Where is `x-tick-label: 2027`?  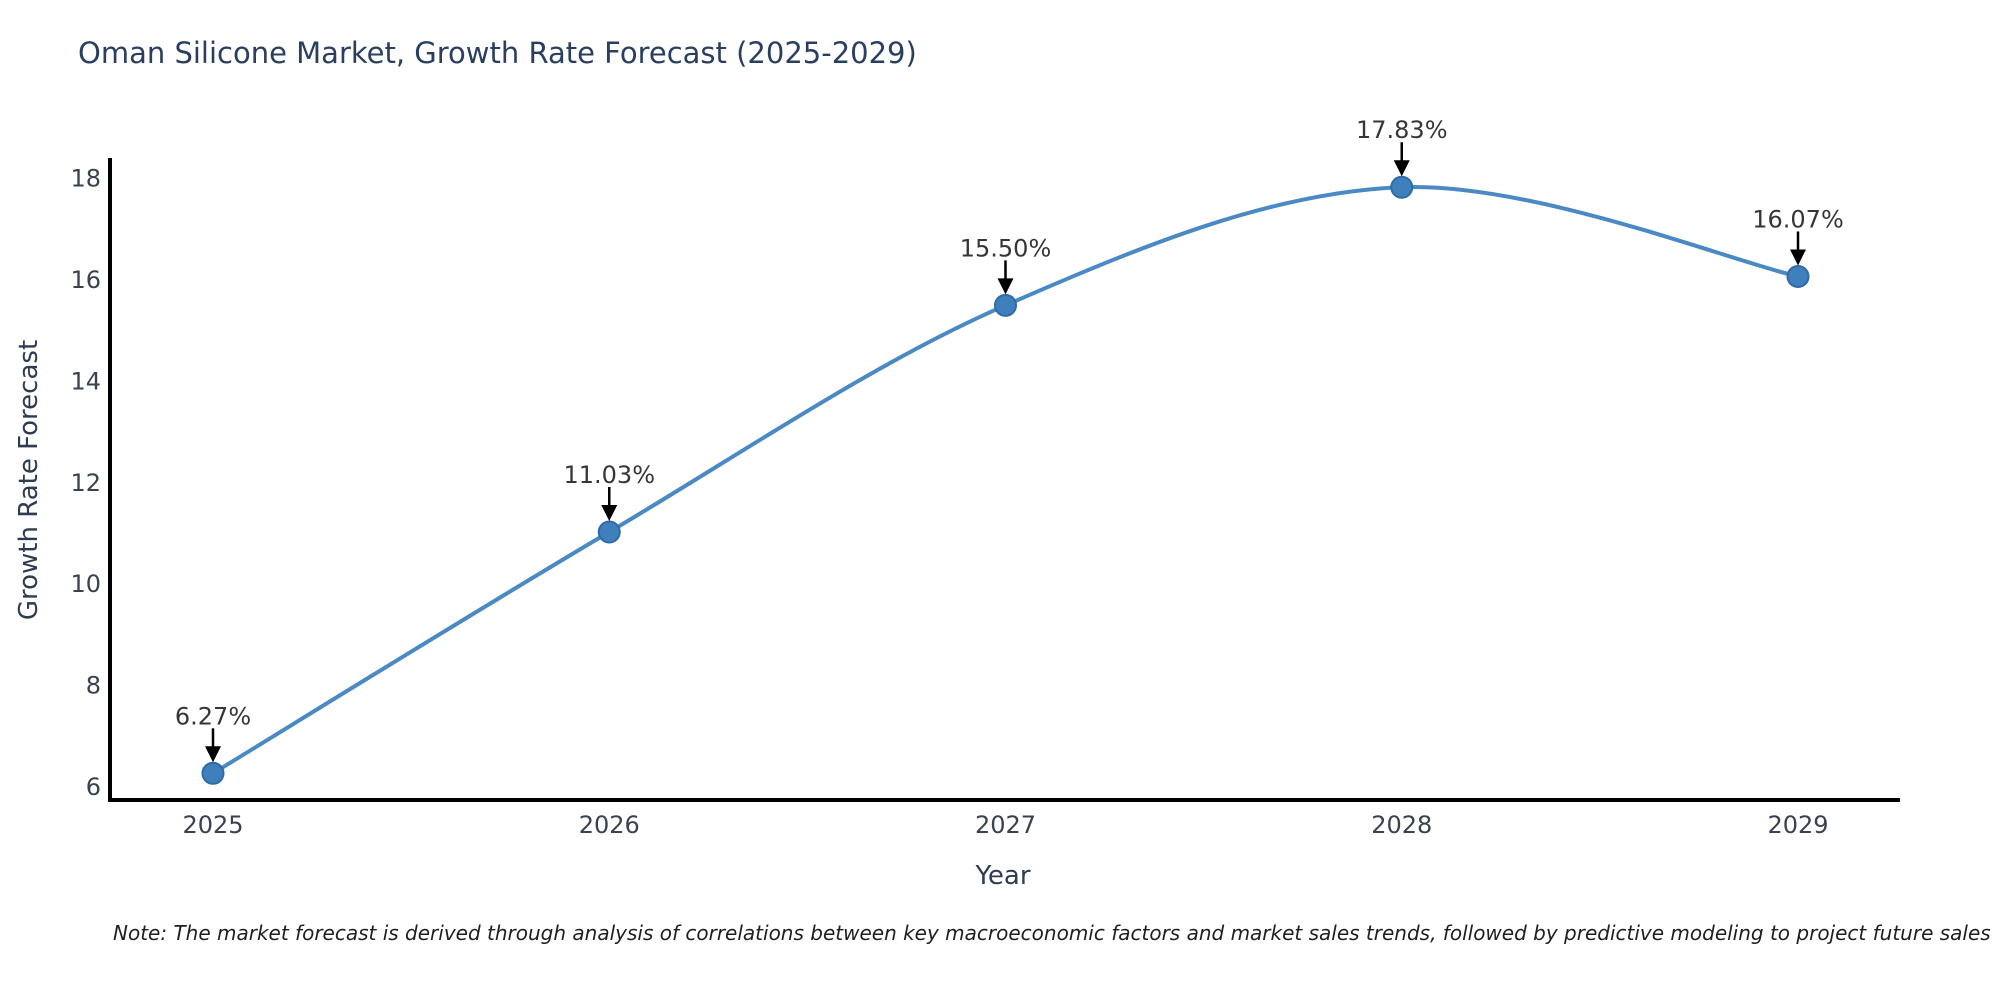
x-tick-label: 2027 is located at coordinates (1005, 825).